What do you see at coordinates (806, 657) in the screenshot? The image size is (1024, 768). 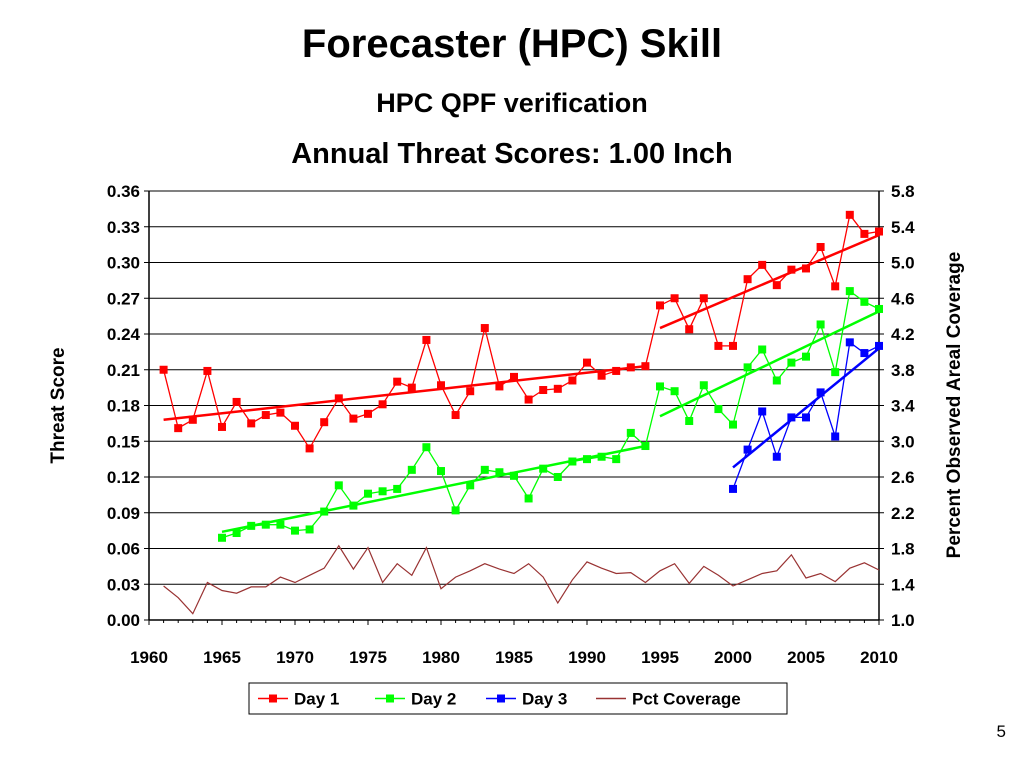 I see `x-tick-label: 2005` at bounding box center [806, 657].